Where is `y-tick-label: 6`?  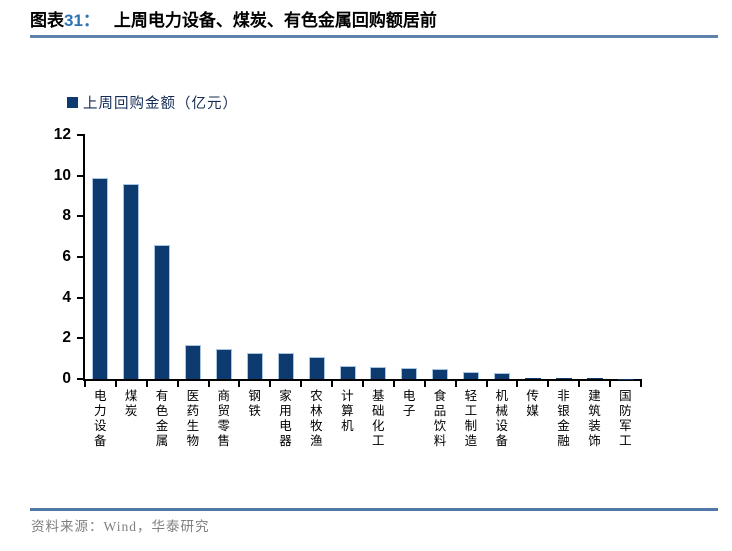
y-tick-label: 6 is located at coordinates (66, 256).